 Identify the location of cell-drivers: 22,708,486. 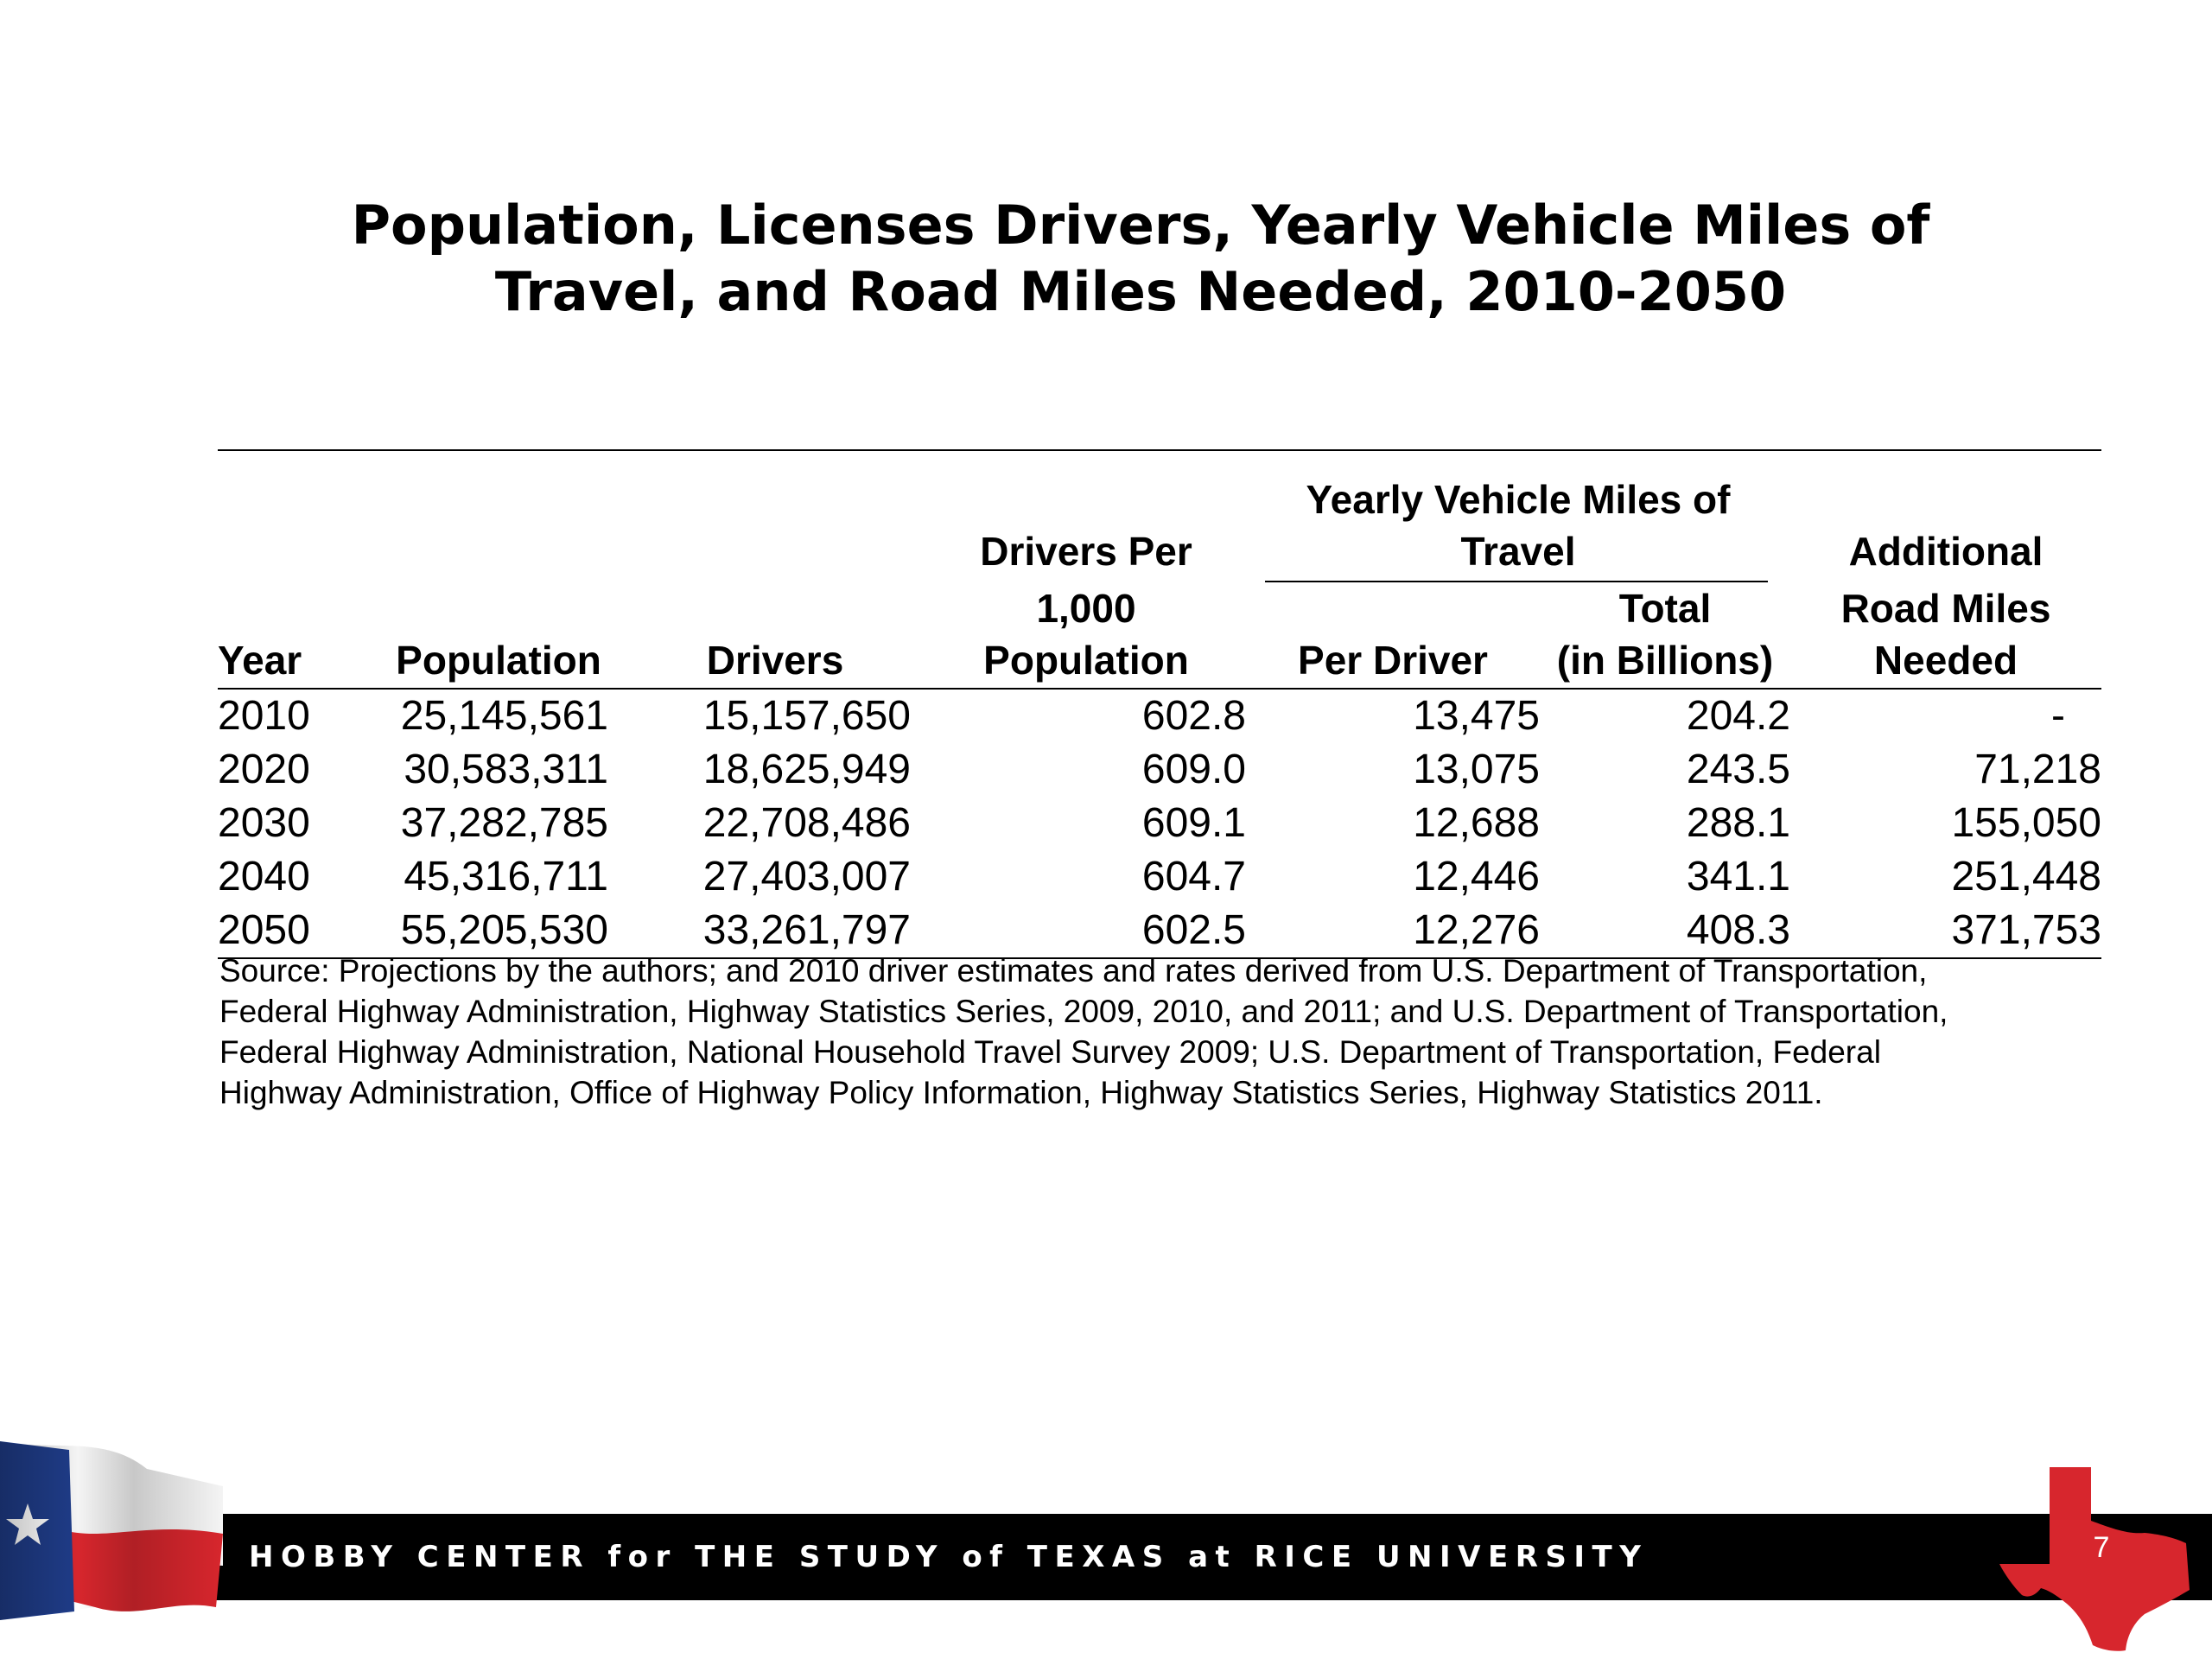
(806, 823).